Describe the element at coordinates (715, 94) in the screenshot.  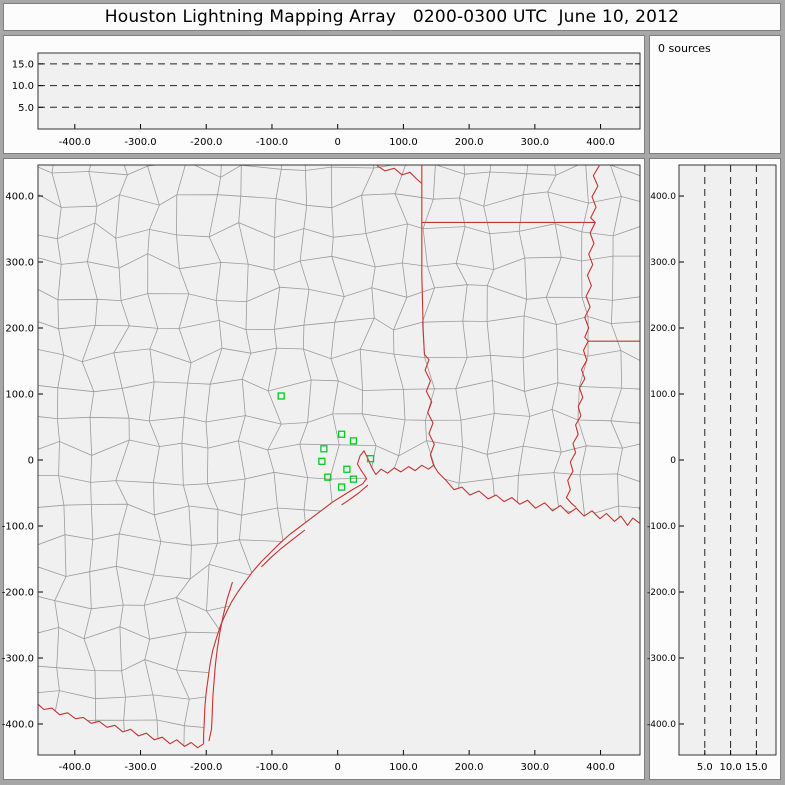
I see `sources-panel: 0 sources` at that location.